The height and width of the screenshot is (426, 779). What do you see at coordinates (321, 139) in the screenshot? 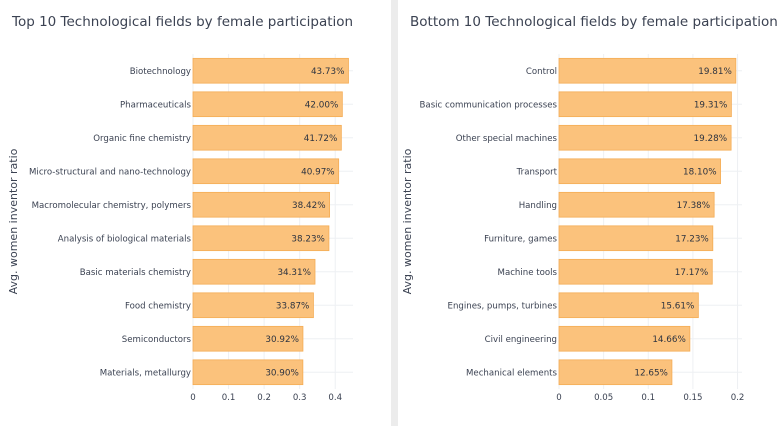
I see `data-label: 41.72%` at bounding box center [321, 139].